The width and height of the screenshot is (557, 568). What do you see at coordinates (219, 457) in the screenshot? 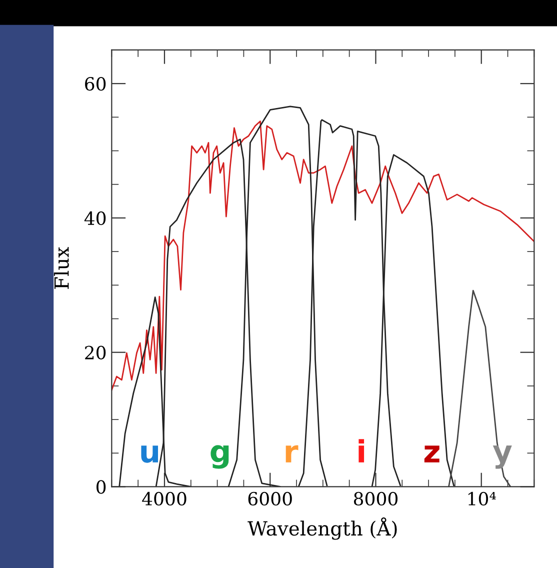
I see `annotation: g` at bounding box center [219, 457].